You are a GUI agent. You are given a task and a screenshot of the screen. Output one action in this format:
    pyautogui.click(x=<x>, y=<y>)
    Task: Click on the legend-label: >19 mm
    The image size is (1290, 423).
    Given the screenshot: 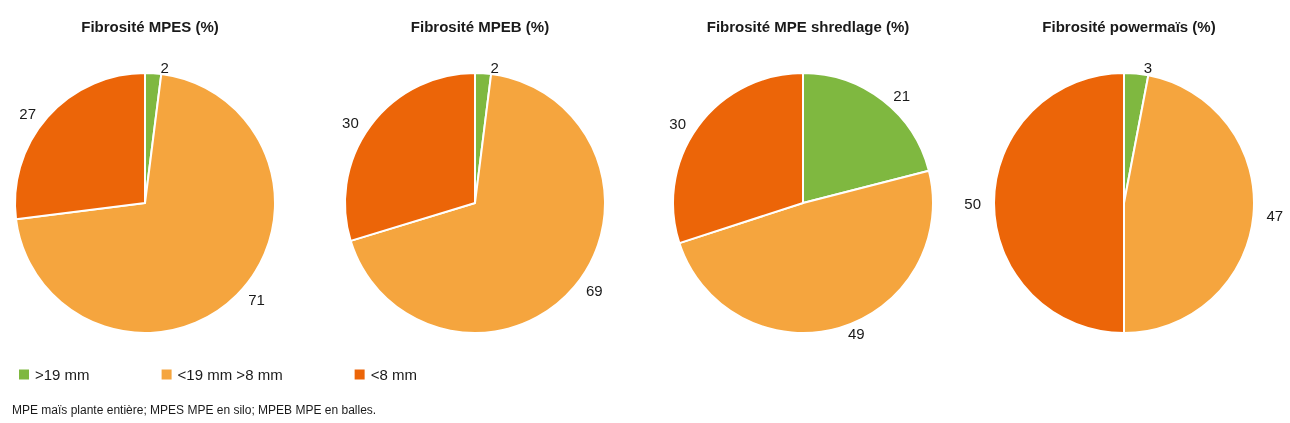 What is the action you would take?
    pyautogui.click(x=62, y=374)
    